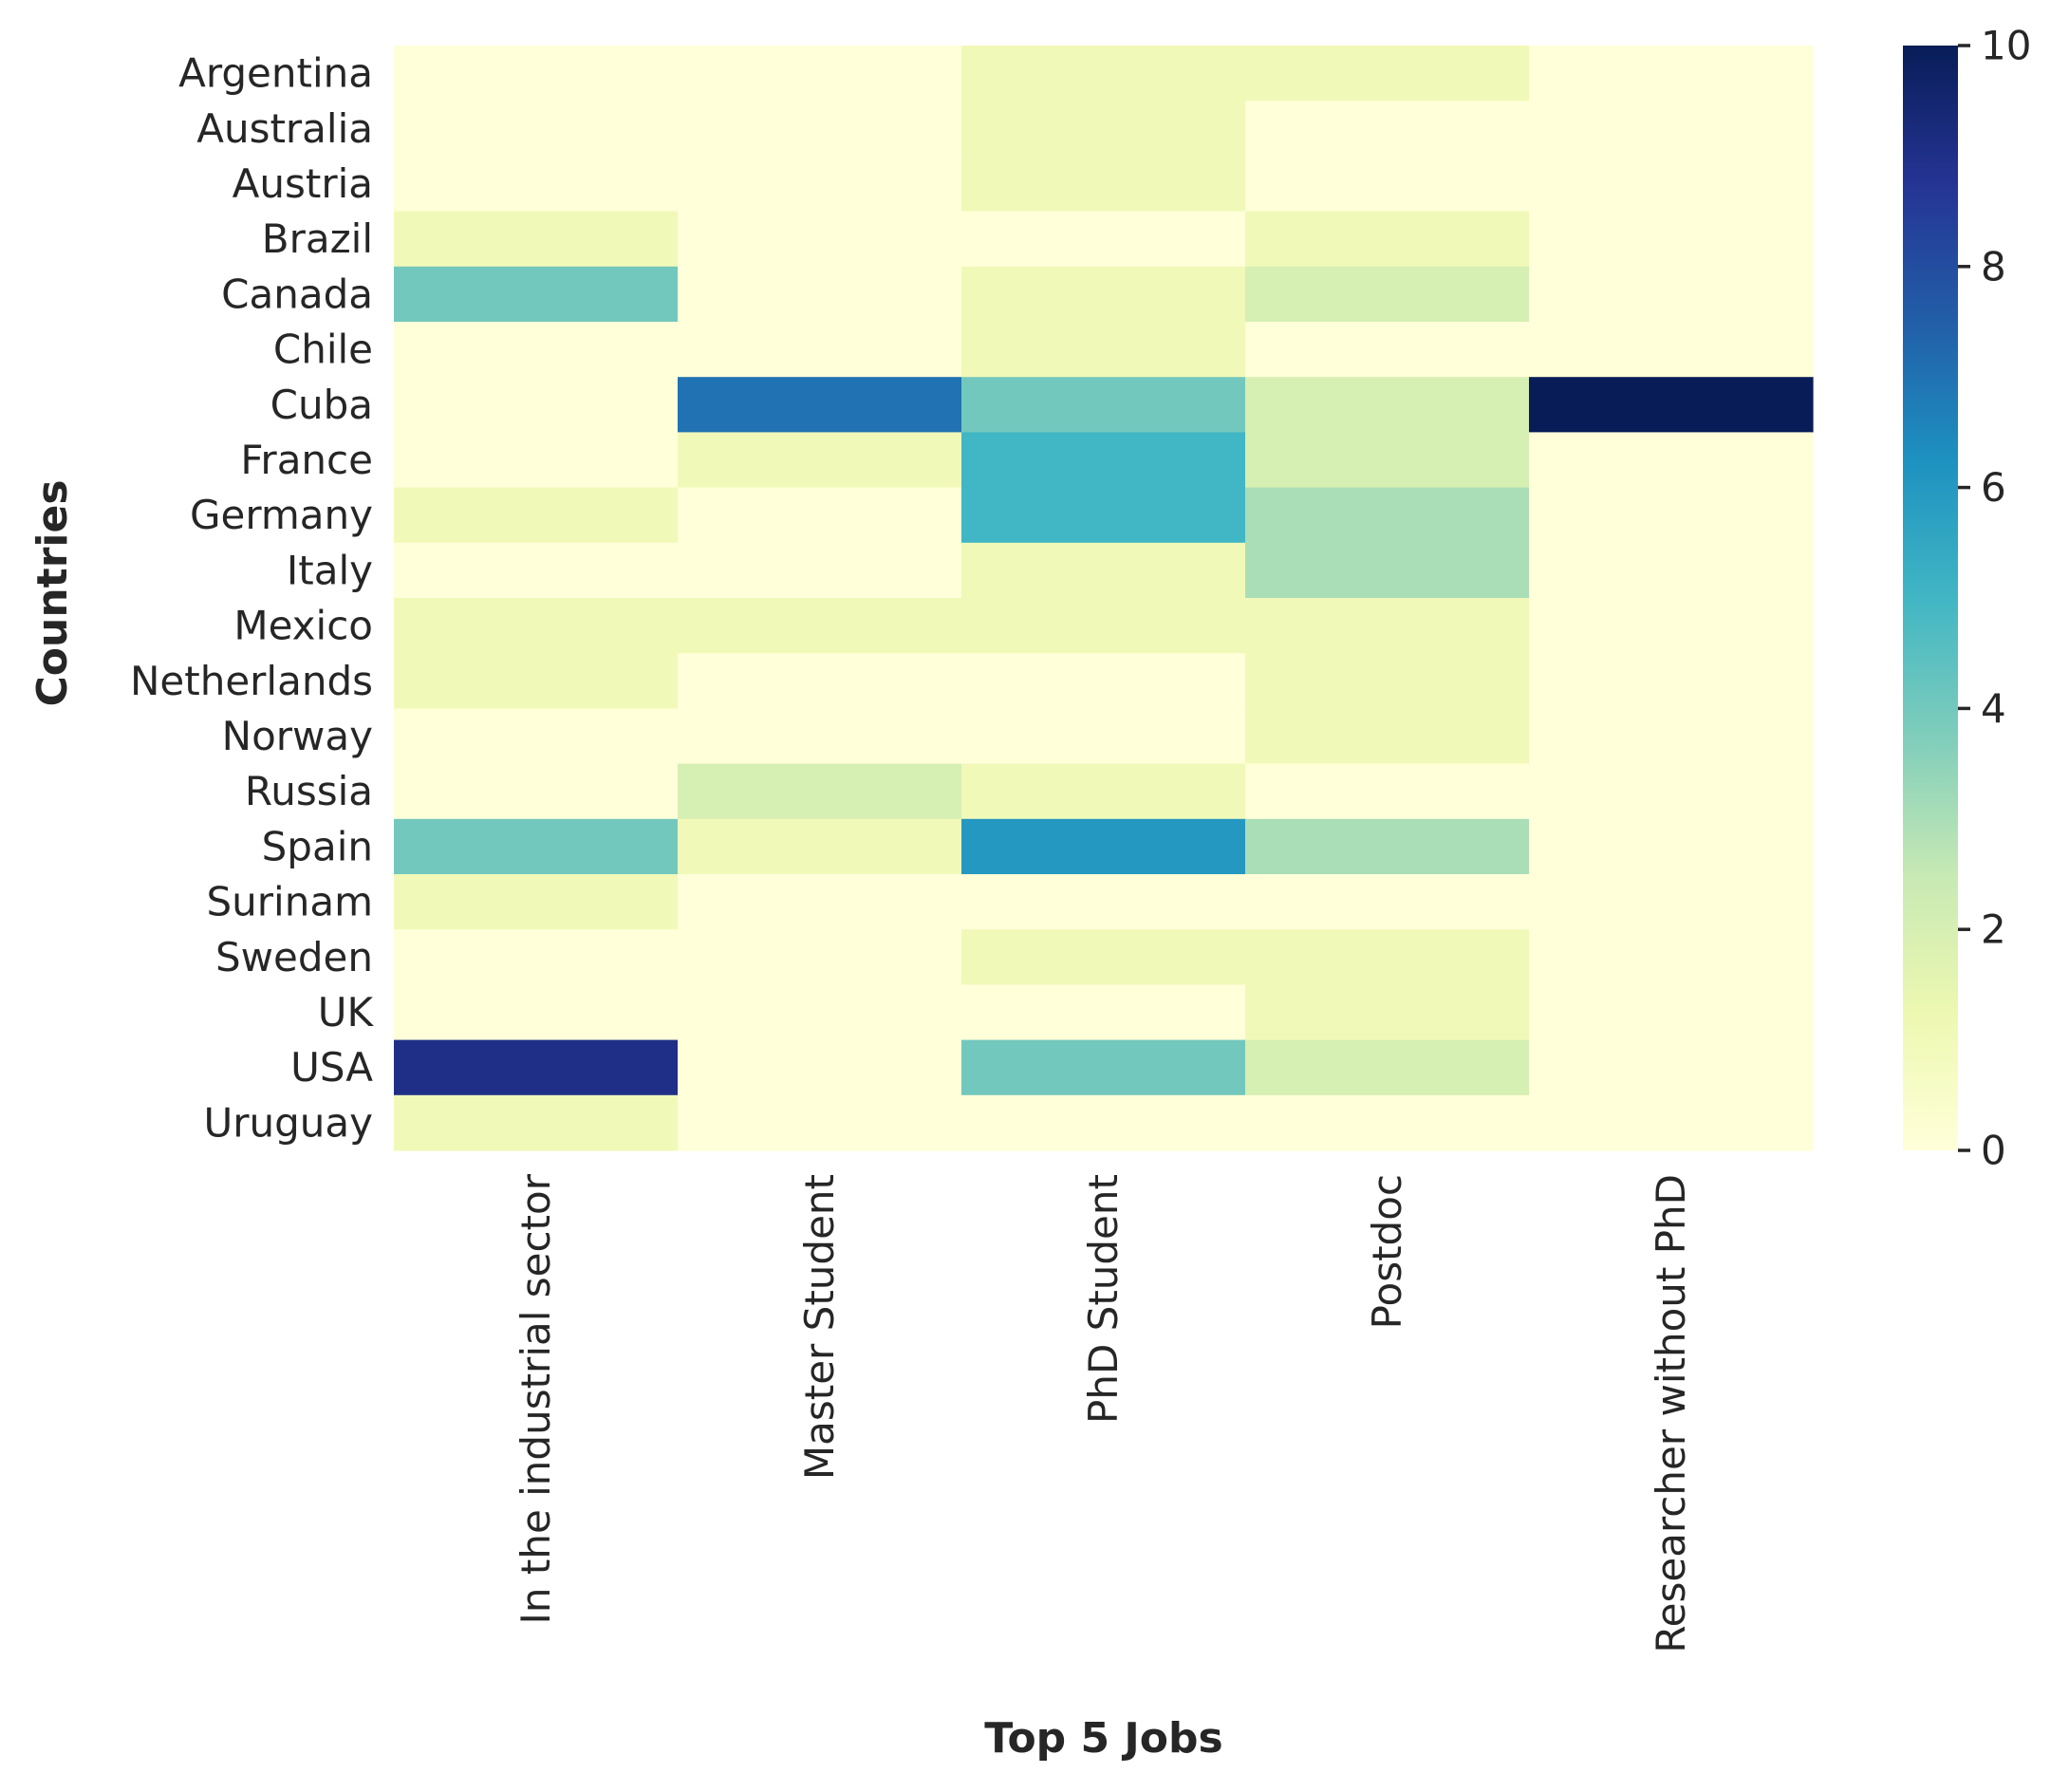 The width and height of the screenshot is (2069, 1792). Describe the element at coordinates (1671, 1413) in the screenshot. I see `x-tick-label: Researcher without PhD` at that location.